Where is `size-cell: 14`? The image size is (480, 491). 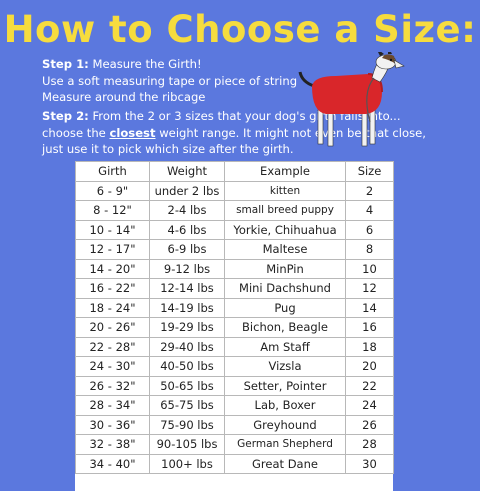
size-cell: 14 is located at coordinates (369, 307).